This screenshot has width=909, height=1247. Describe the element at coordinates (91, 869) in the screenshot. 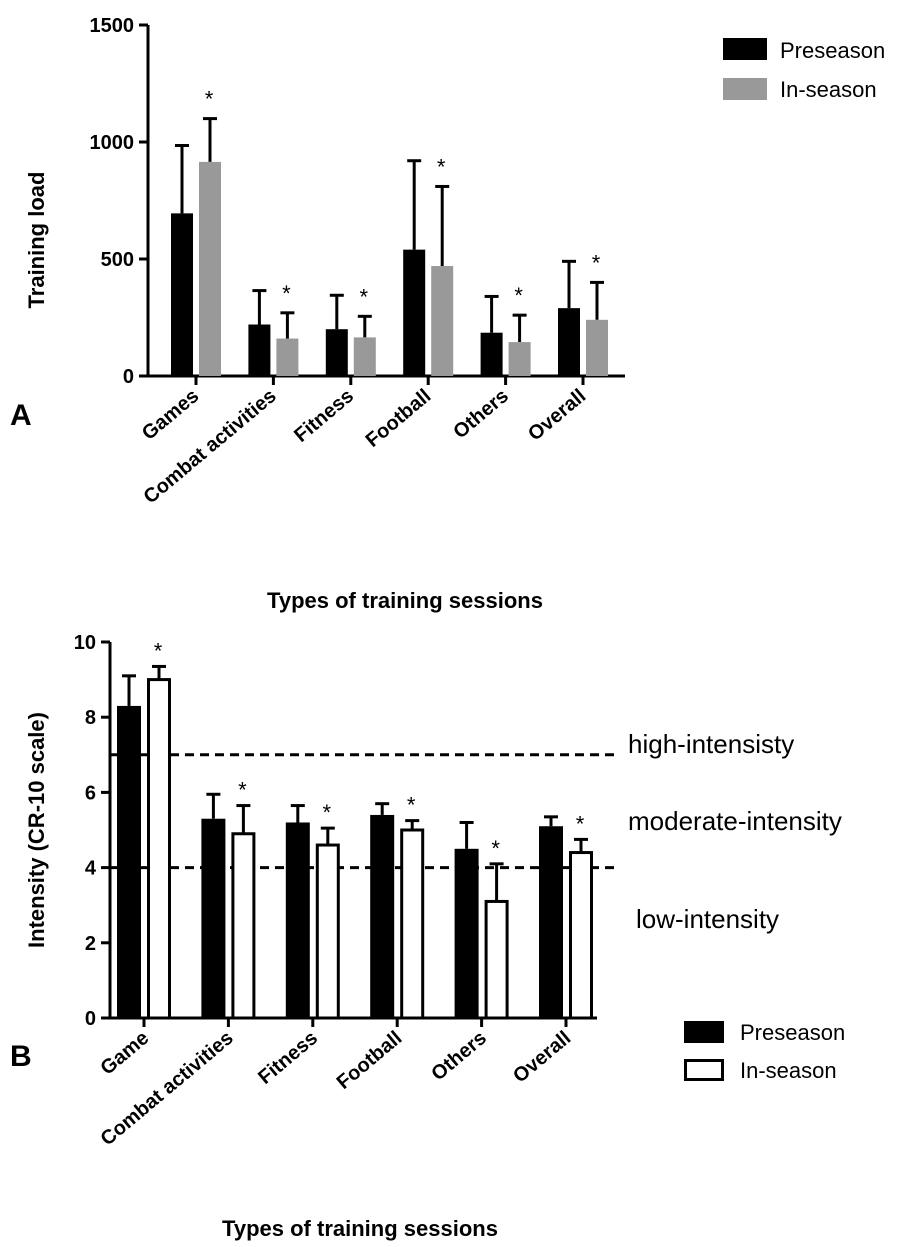

I see `y-tick-label: 4` at that location.